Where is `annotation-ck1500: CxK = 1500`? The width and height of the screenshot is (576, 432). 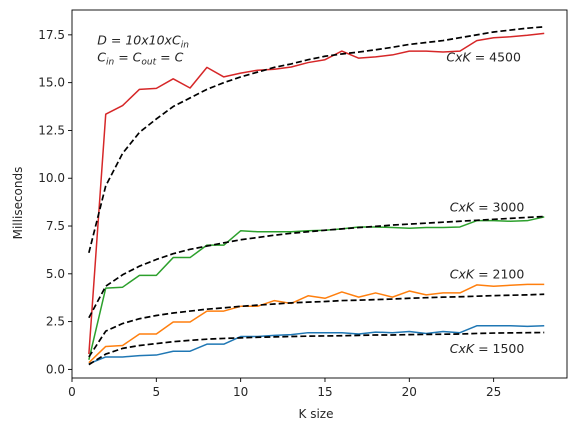 annotation-ck1500: CxK = 1500 is located at coordinates (487, 348).